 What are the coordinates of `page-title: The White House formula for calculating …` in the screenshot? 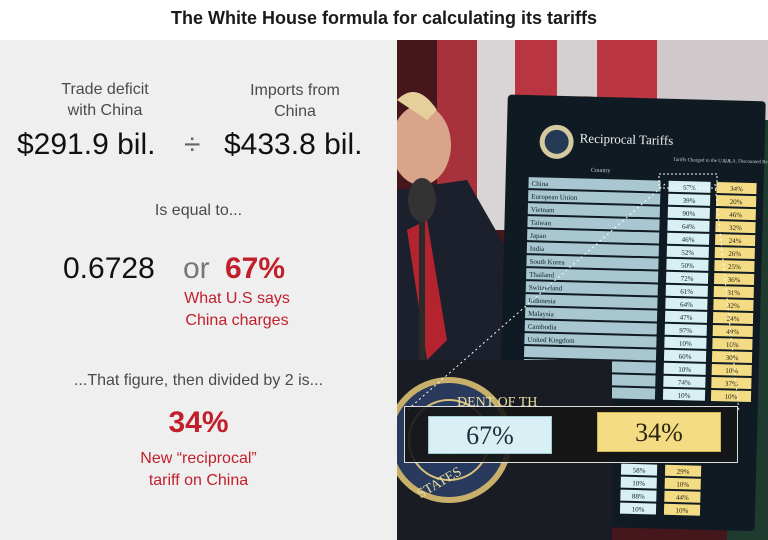 It's located at (384, 18).